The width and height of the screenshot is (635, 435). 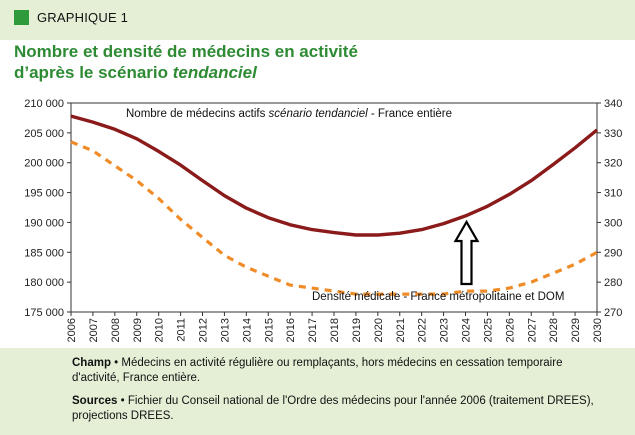 What do you see at coordinates (423, 330) in the screenshot?
I see `x-tick-label: 2022` at bounding box center [423, 330].